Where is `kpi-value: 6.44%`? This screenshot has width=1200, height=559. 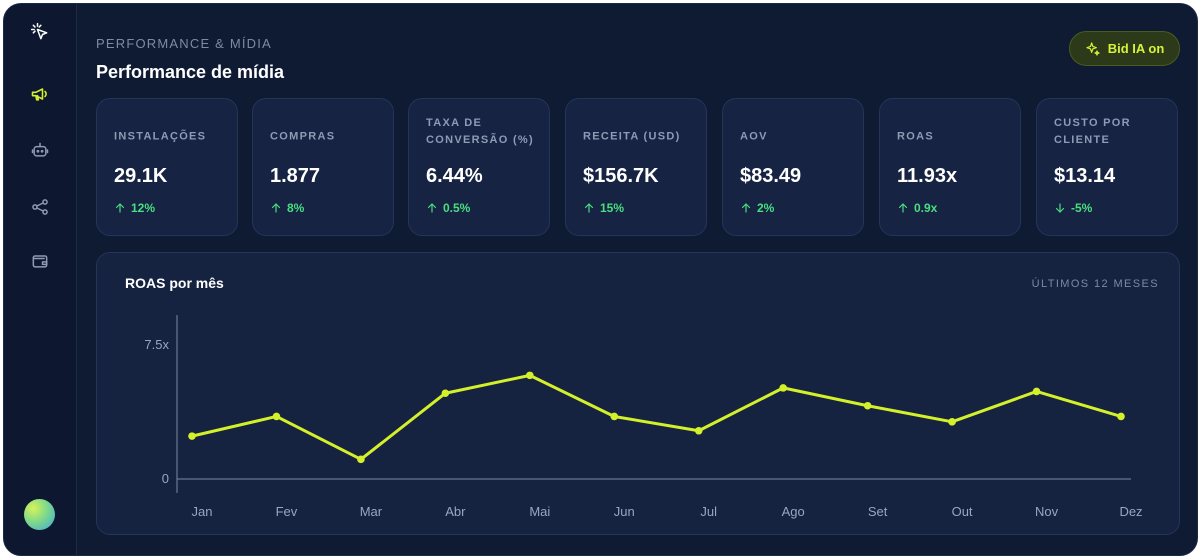
kpi-value: 6.44% is located at coordinates (454, 176).